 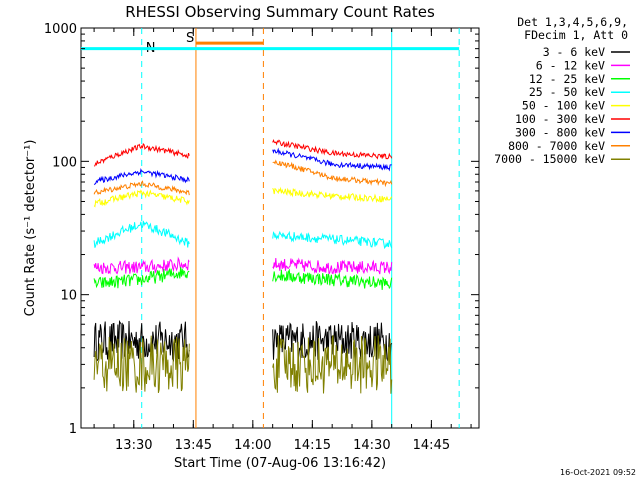 I want to click on legend-entry-label: 100 - 300 keV, so click(x=560, y=119).